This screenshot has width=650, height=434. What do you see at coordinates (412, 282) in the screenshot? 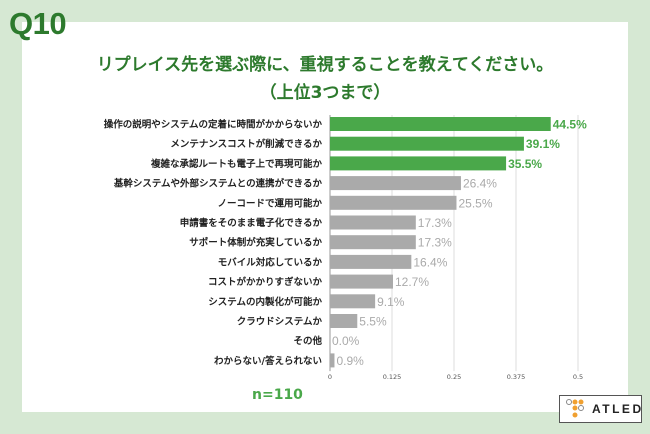
I see `data-label: 12.7%` at bounding box center [412, 282].